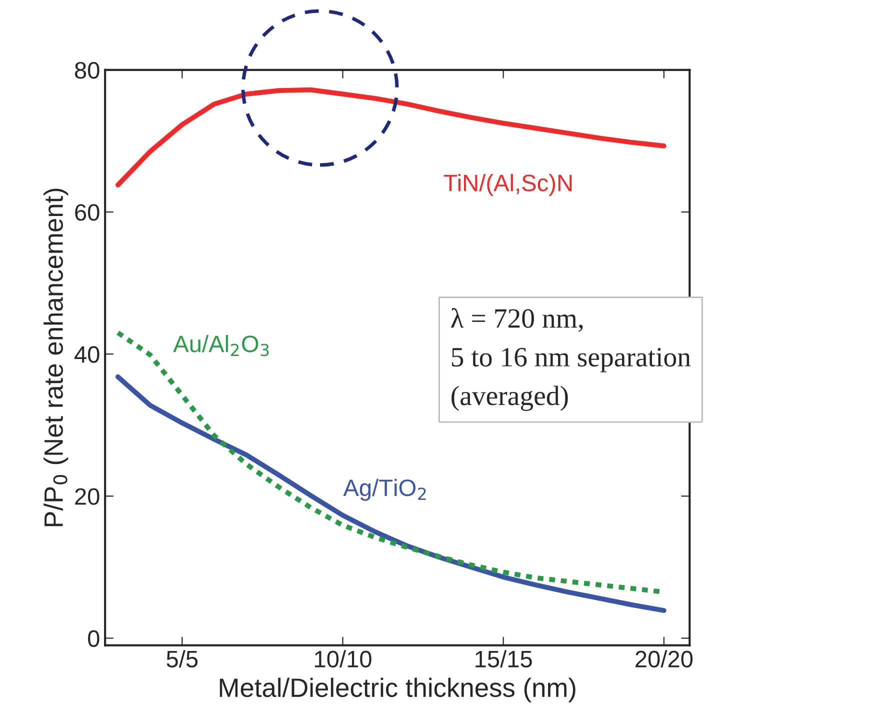 This screenshot has width=883, height=721. Describe the element at coordinates (221, 345) in the screenshot. I see `series-label: Au/Al$_{2}$O$_{3}$` at that location.